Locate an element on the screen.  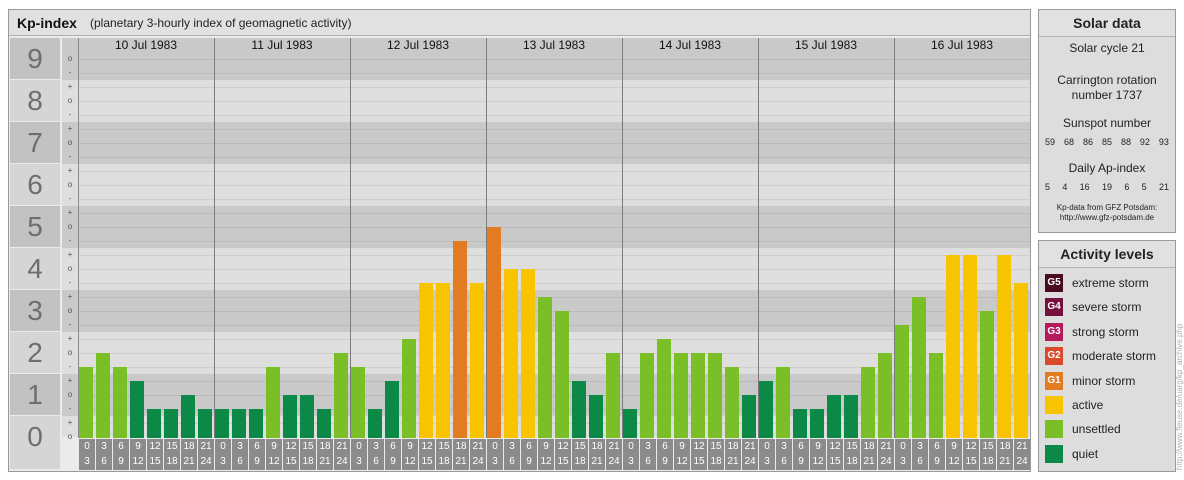
sunspot-value: 86 is located at coordinates (1087, 142).